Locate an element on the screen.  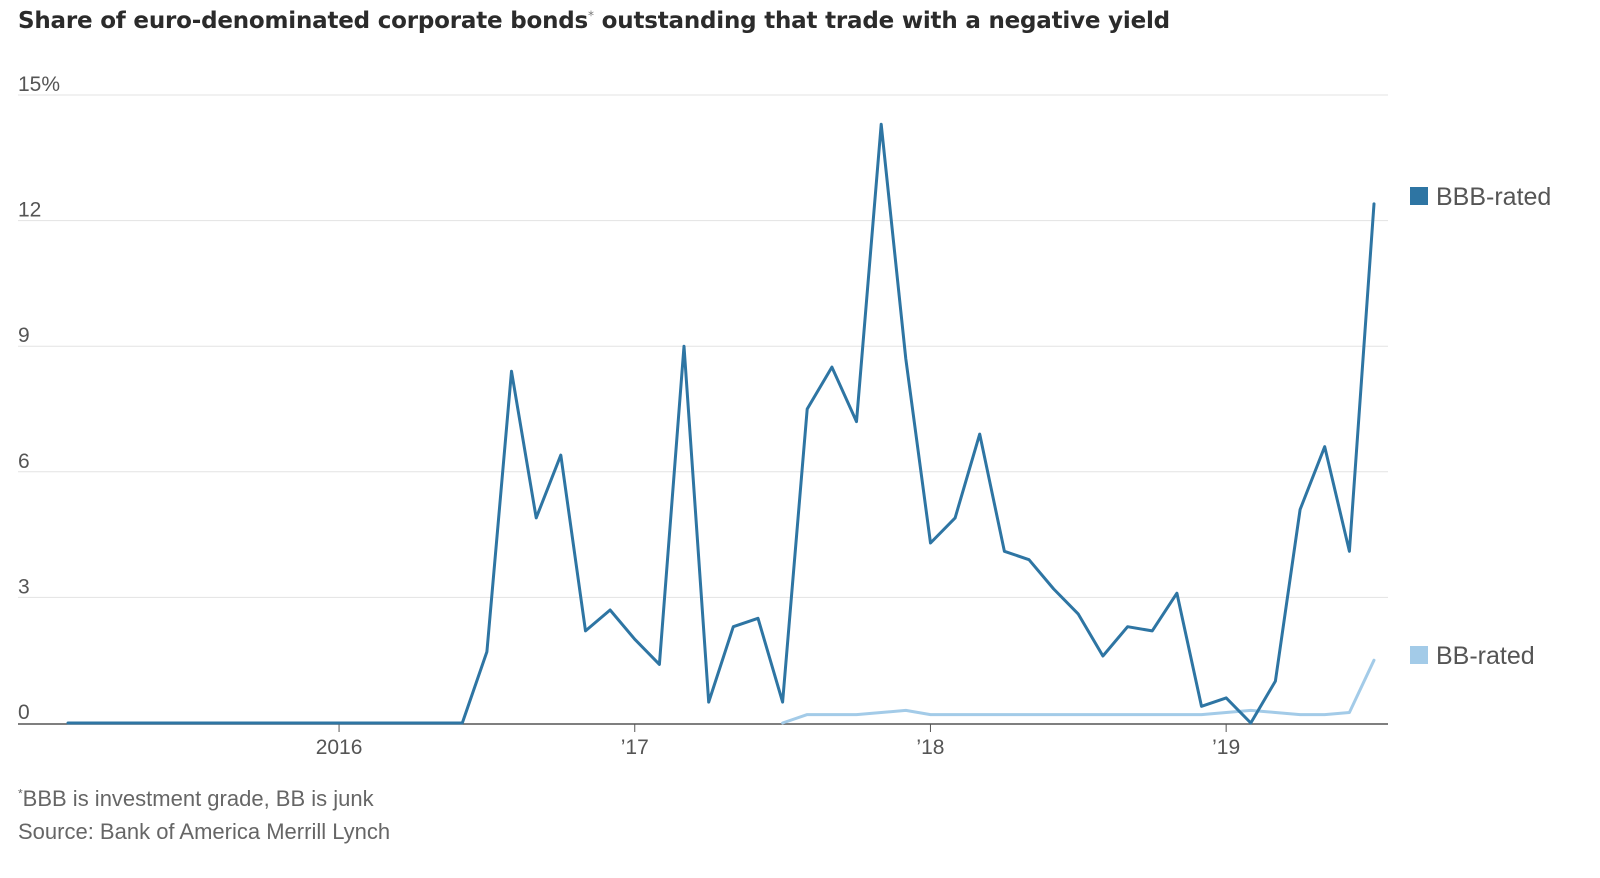
x-axis-ticks: 2016 ’17 ’18 ’19 is located at coordinates (778, 741).